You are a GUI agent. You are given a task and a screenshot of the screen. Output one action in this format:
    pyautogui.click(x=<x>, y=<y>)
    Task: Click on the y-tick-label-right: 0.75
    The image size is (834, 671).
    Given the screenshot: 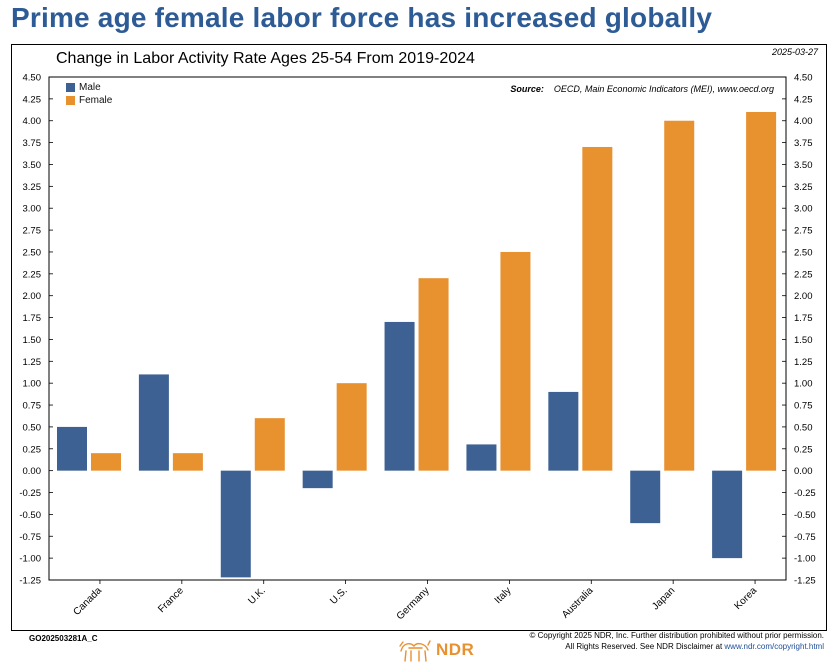 What is the action you would take?
    pyautogui.click(x=803, y=406)
    